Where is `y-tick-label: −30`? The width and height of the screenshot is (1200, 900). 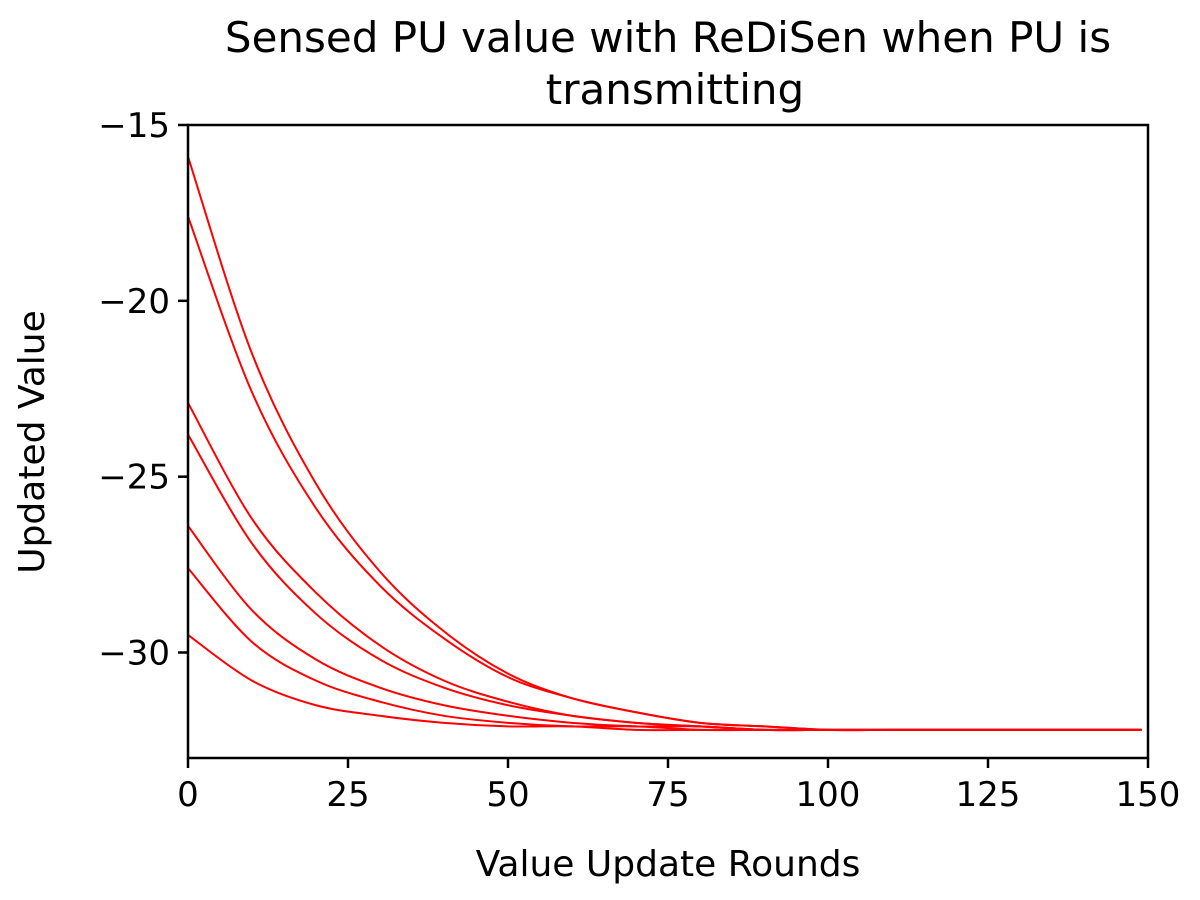
y-tick-label: −30 is located at coordinates (134, 654).